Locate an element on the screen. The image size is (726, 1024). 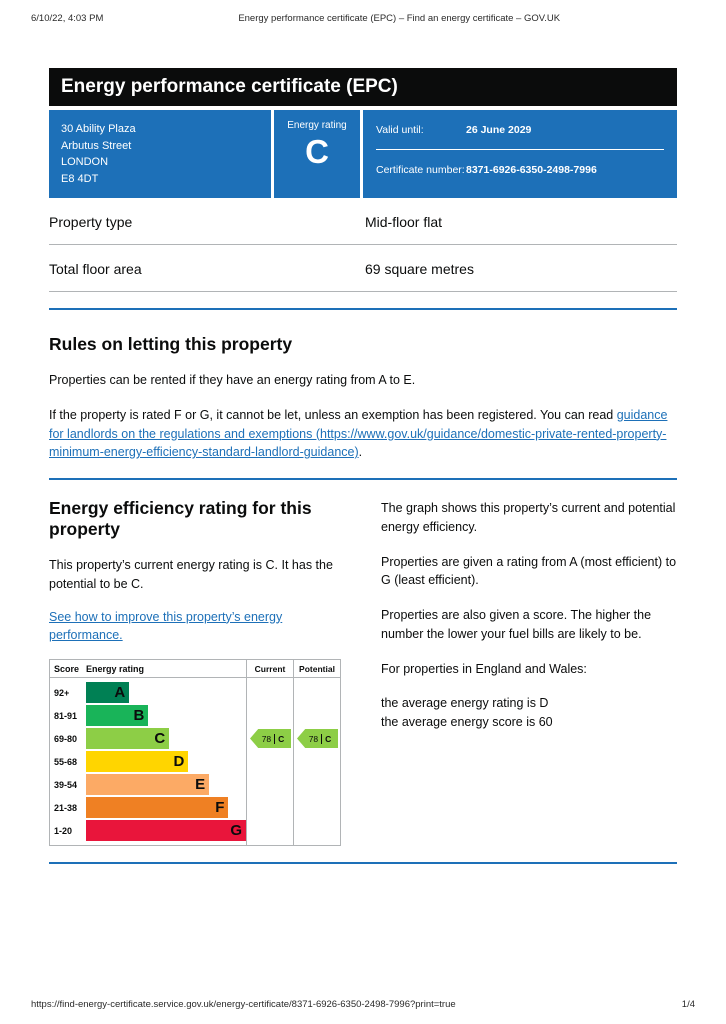
page-title-bar: Energy performance certificate (EPC) is located at coordinates (363, 87).